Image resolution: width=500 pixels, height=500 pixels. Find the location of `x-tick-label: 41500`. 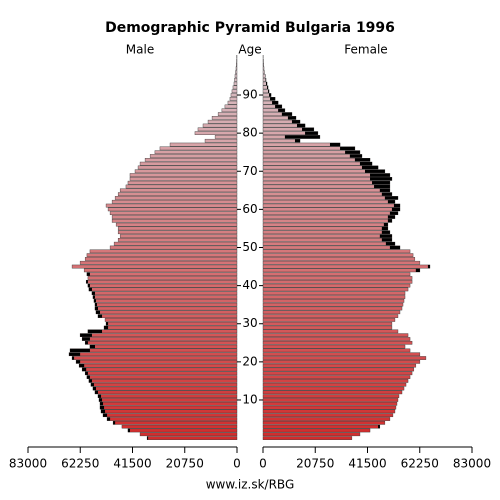

x-tick-label: 41500 is located at coordinates (132, 464).